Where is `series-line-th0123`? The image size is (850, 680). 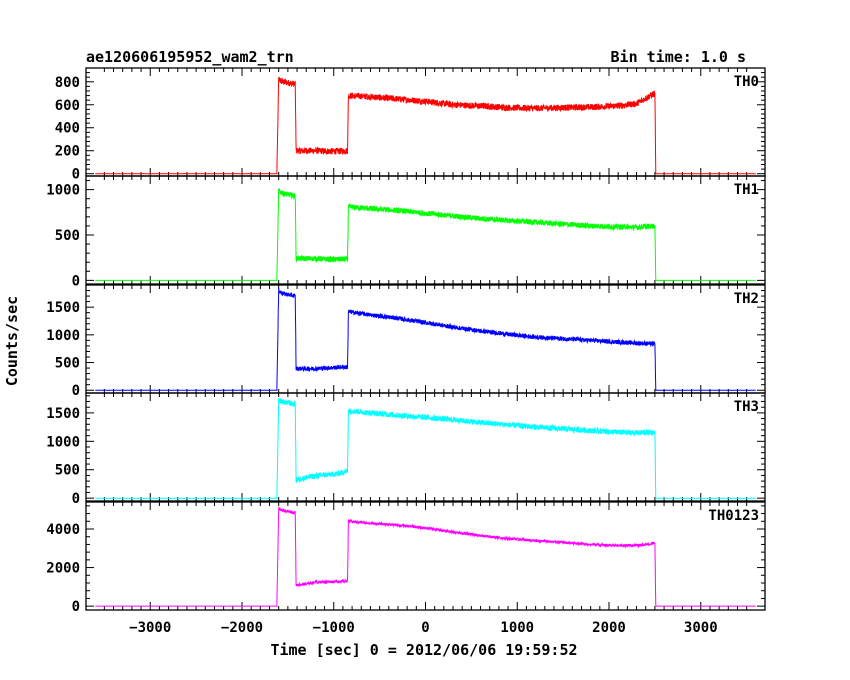 series-line-th0123 is located at coordinates (425, 556).